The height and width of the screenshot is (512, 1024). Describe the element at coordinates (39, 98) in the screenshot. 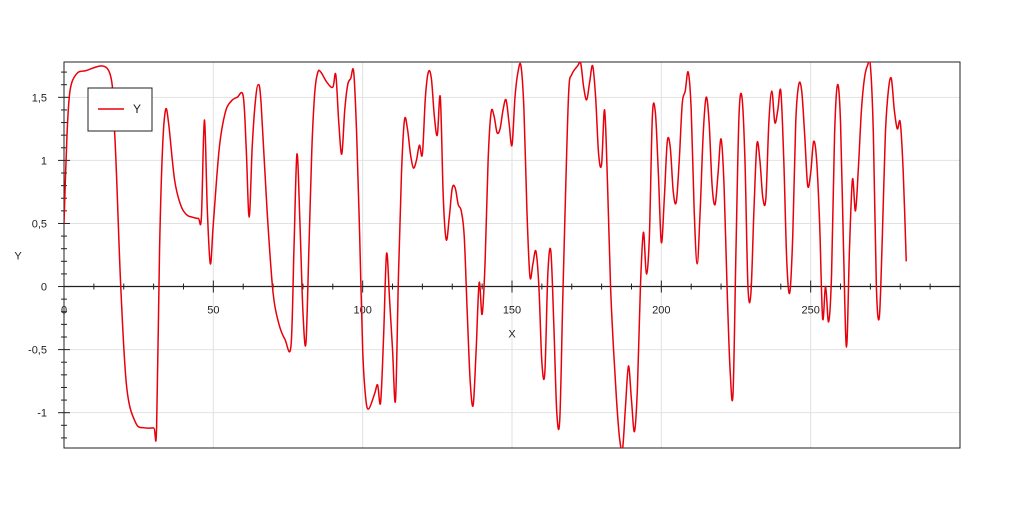

I see `y-tick-label: 1,5` at that location.